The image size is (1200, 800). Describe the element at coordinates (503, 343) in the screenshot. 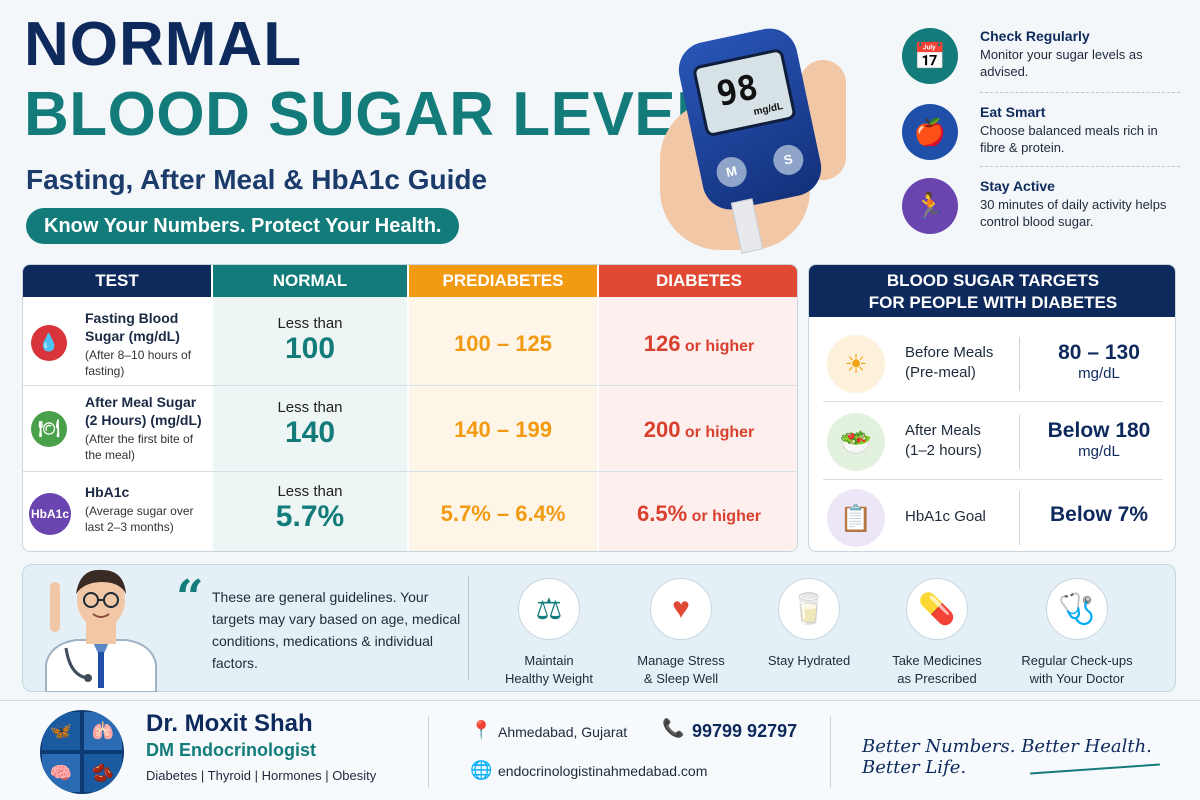

I see `prediabetes-cell: 100 – 125` at that location.